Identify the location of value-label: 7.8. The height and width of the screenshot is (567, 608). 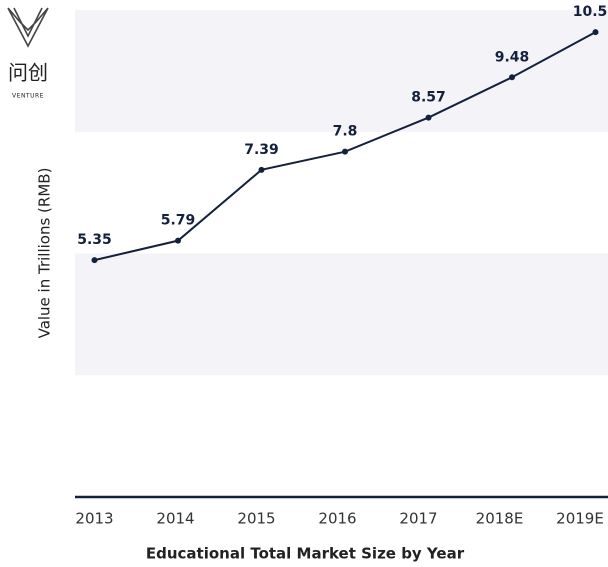
(345, 132).